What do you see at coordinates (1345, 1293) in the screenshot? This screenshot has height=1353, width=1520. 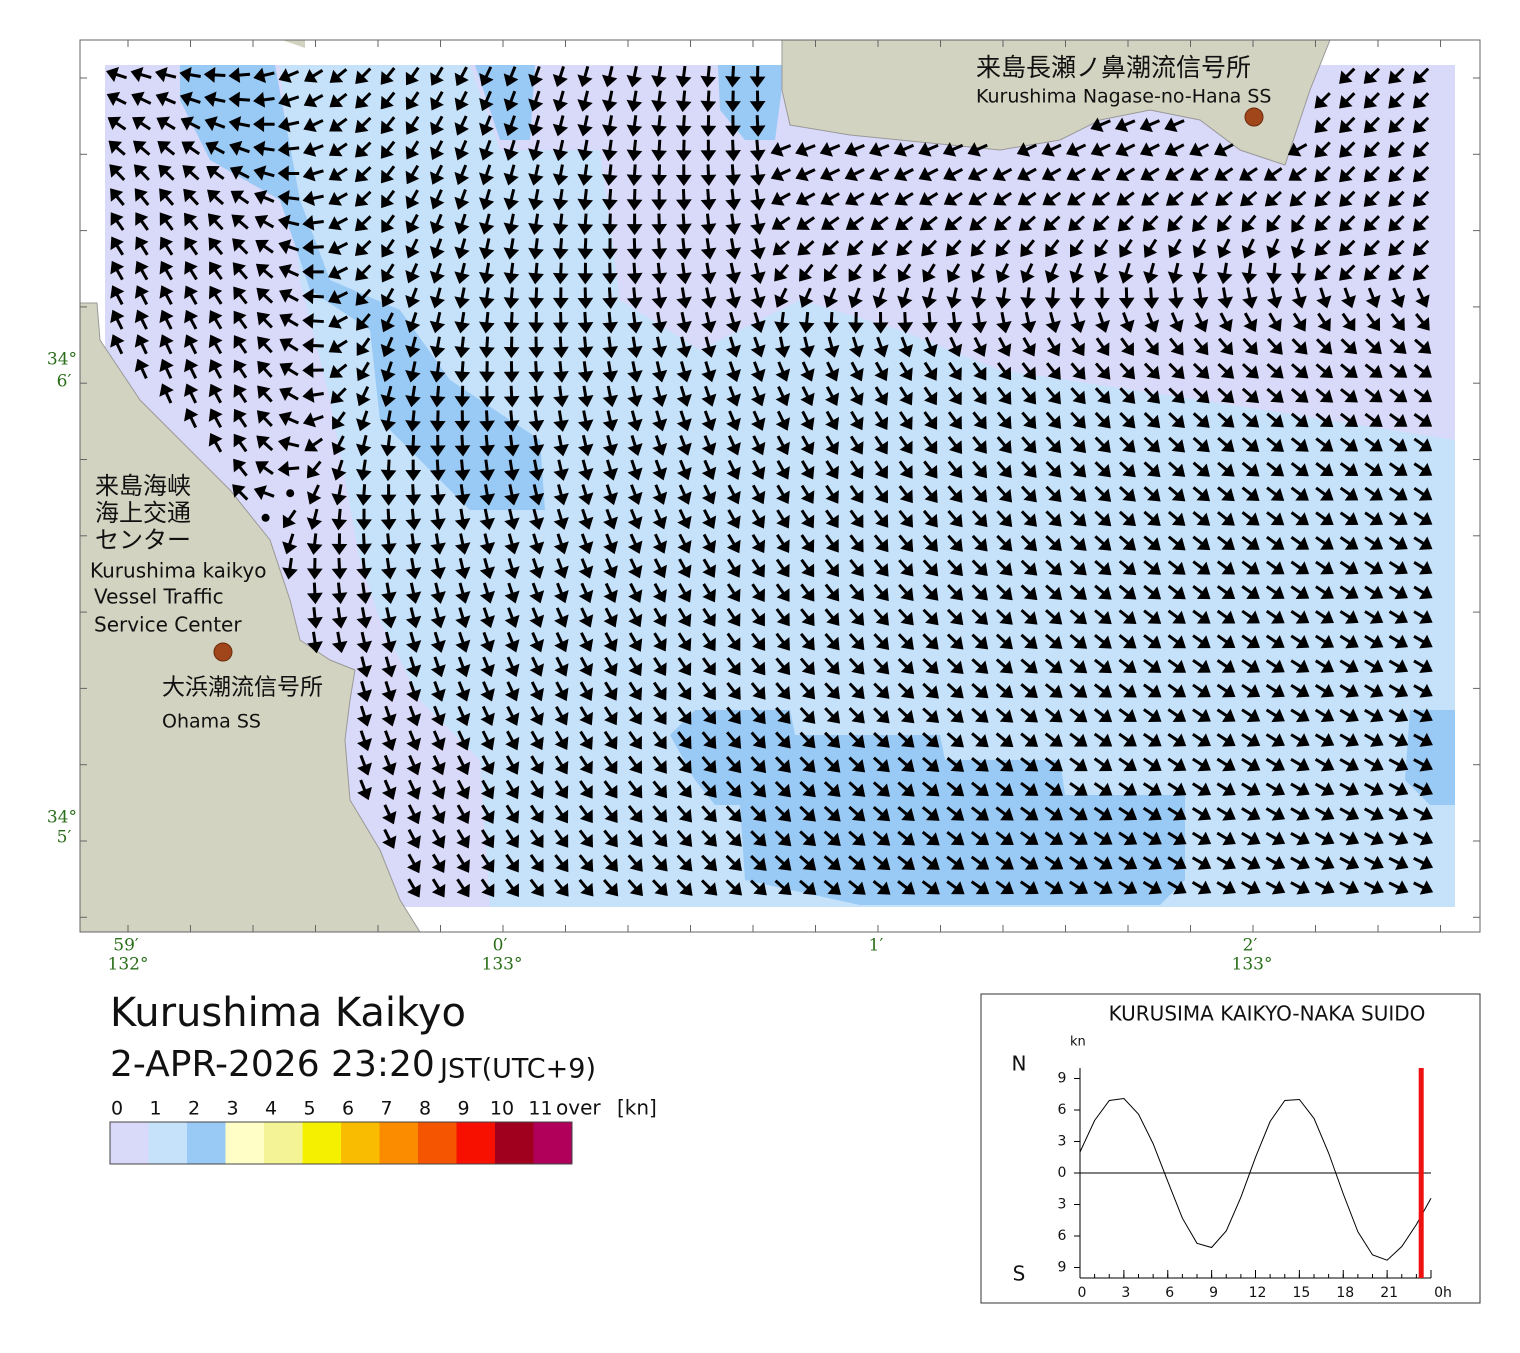 I see `x-tick-label: 18` at bounding box center [1345, 1293].